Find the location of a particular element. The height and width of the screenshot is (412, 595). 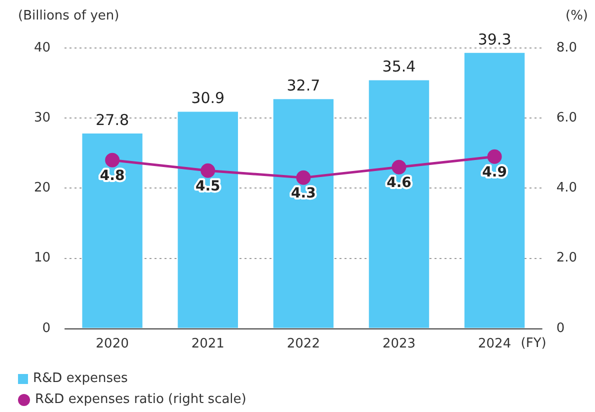

x-tick-label: 2024 is located at coordinates (495, 344).